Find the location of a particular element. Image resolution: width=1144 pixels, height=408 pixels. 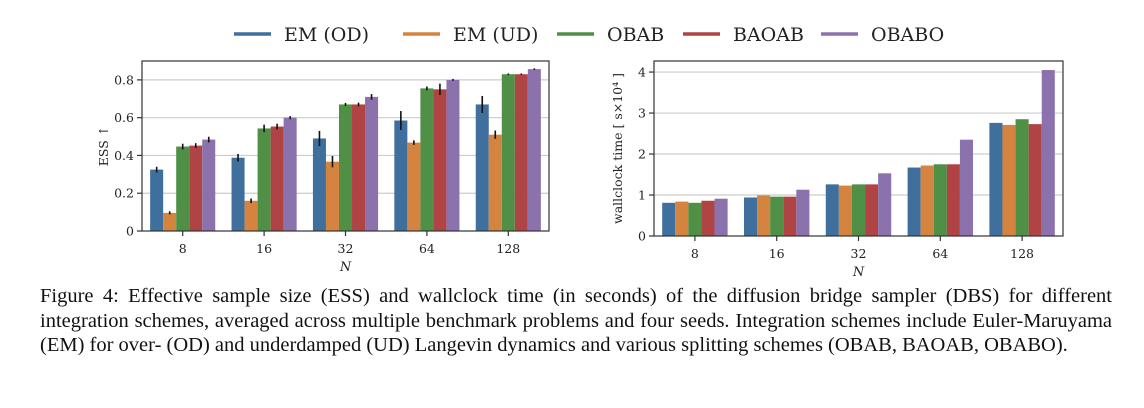

legend: EM (OD) EM (UD) OBAB BAOAB OBABO is located at coordinates (589, 35).